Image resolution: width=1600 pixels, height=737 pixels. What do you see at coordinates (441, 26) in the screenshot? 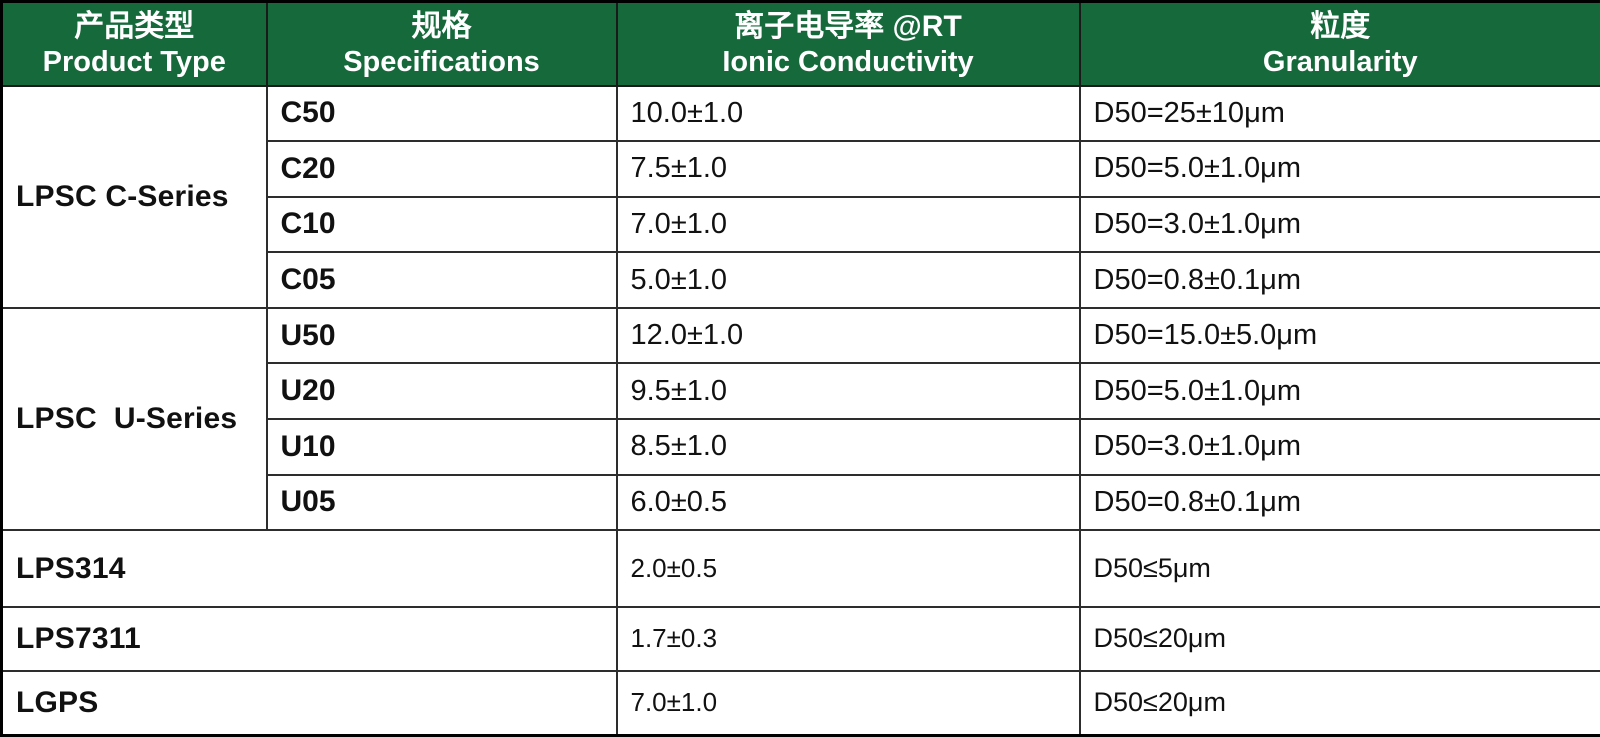
I see `header-specifications-zh: 规格` at bounding box center [441, 26].